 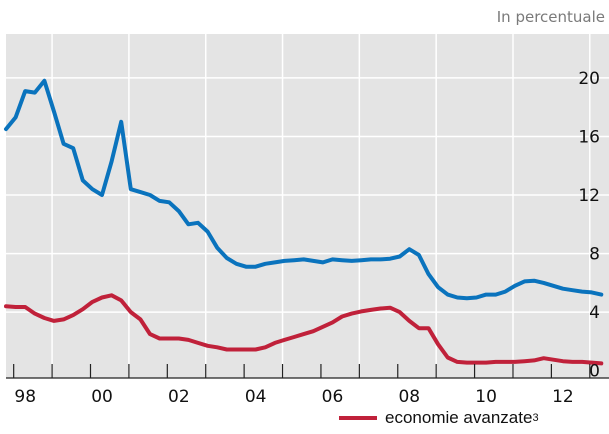 What do you see at coordinates (550, 17) in the screenshot?
I see `unit-label: In percentuale` at bounding box center [550, 17].